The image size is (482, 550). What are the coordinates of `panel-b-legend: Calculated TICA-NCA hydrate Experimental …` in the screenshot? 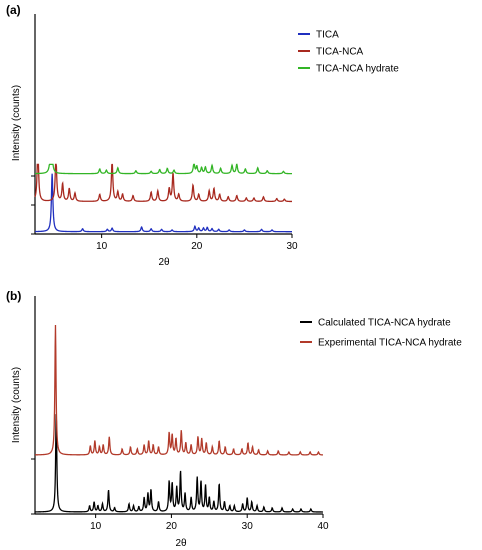 It's located at (381, 333).